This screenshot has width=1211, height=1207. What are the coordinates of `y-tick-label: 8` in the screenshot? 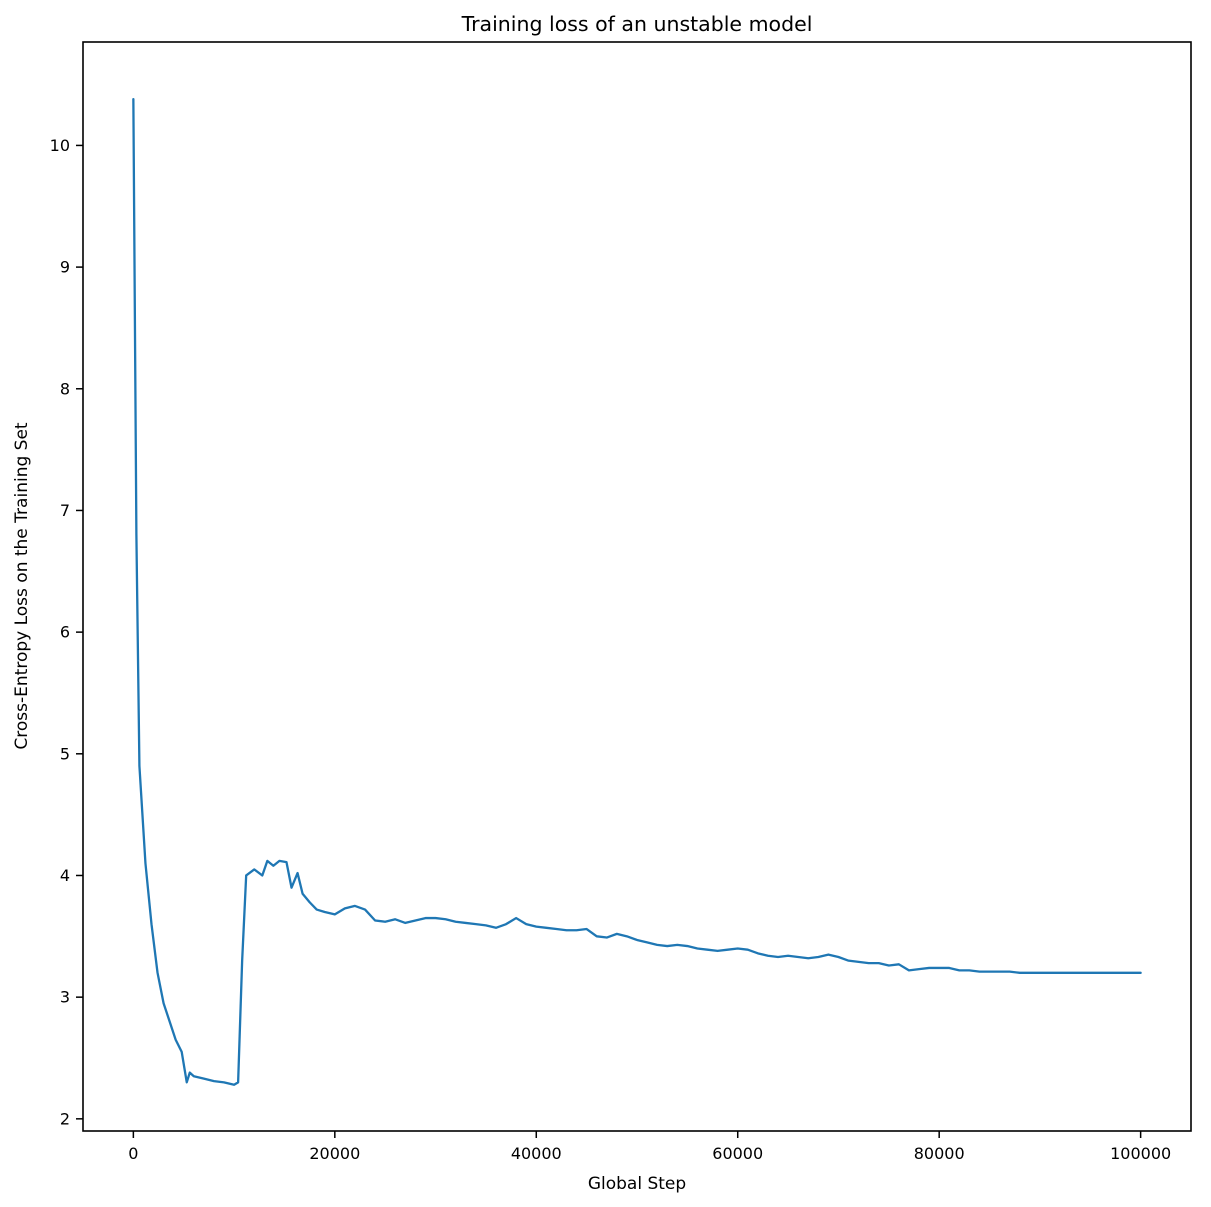 It's located at (65, 388).